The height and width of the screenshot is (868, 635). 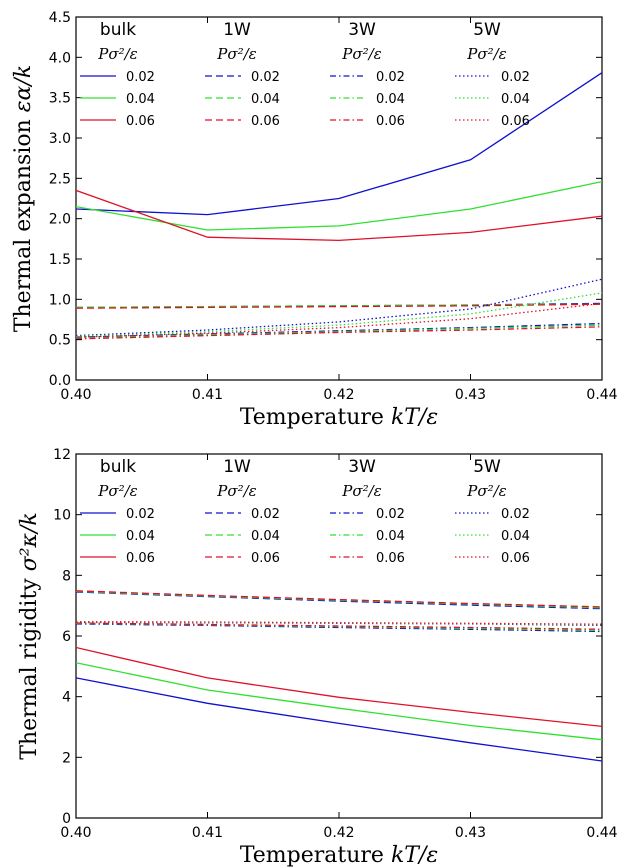 I want to click on y-tick-label: 2.0, so click(x=60, y=220).